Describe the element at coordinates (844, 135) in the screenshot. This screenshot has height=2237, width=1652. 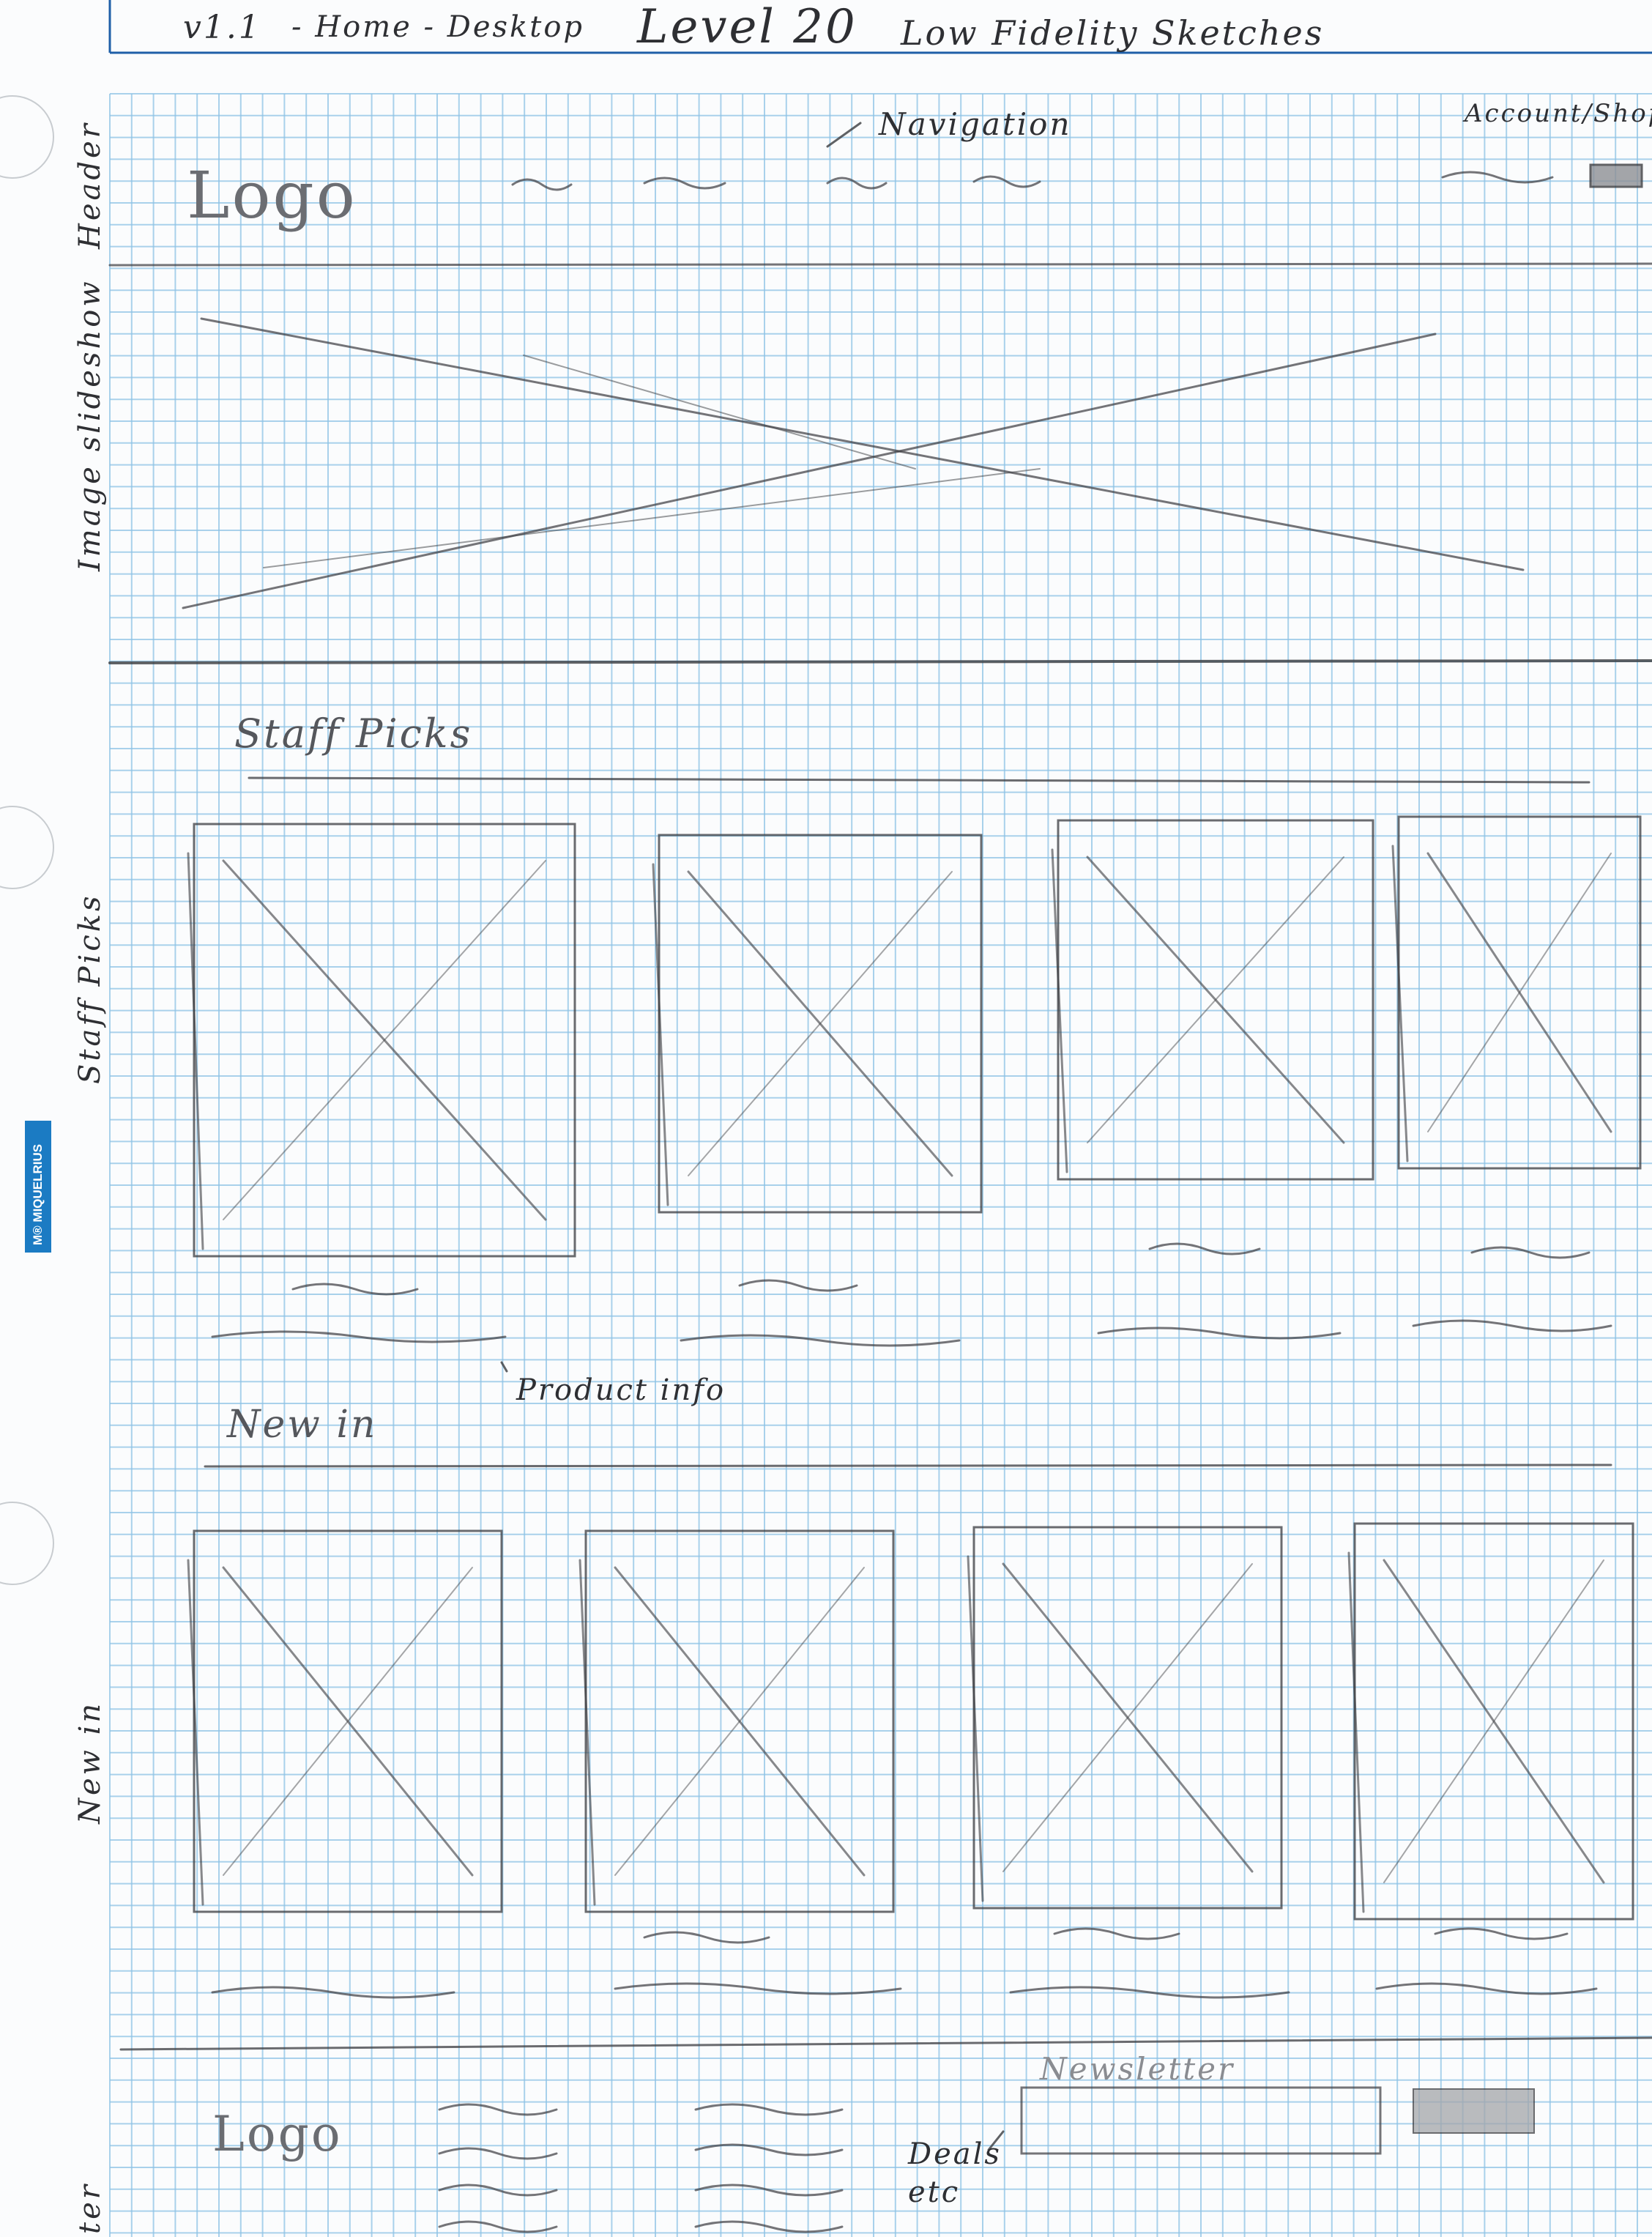
I see `navigation-pointer` at that location.